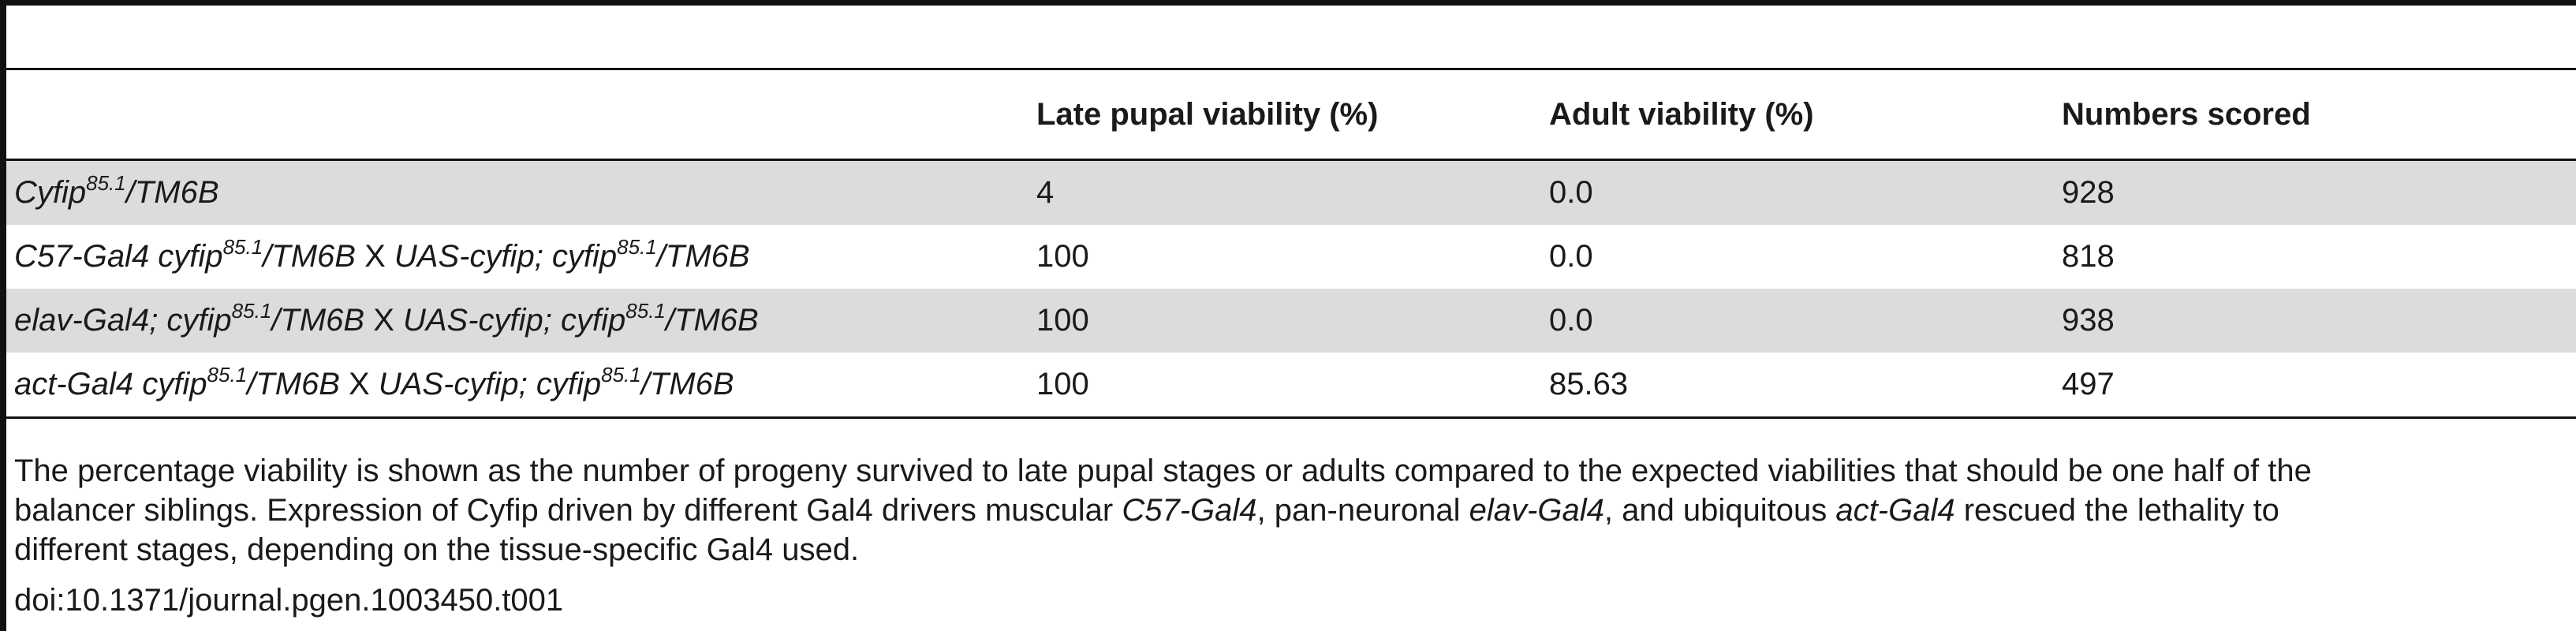 This screenshot has height=631, width=2576. I want to click on header-late-pupal: Late pupal viability (%), so click(1207, 114).